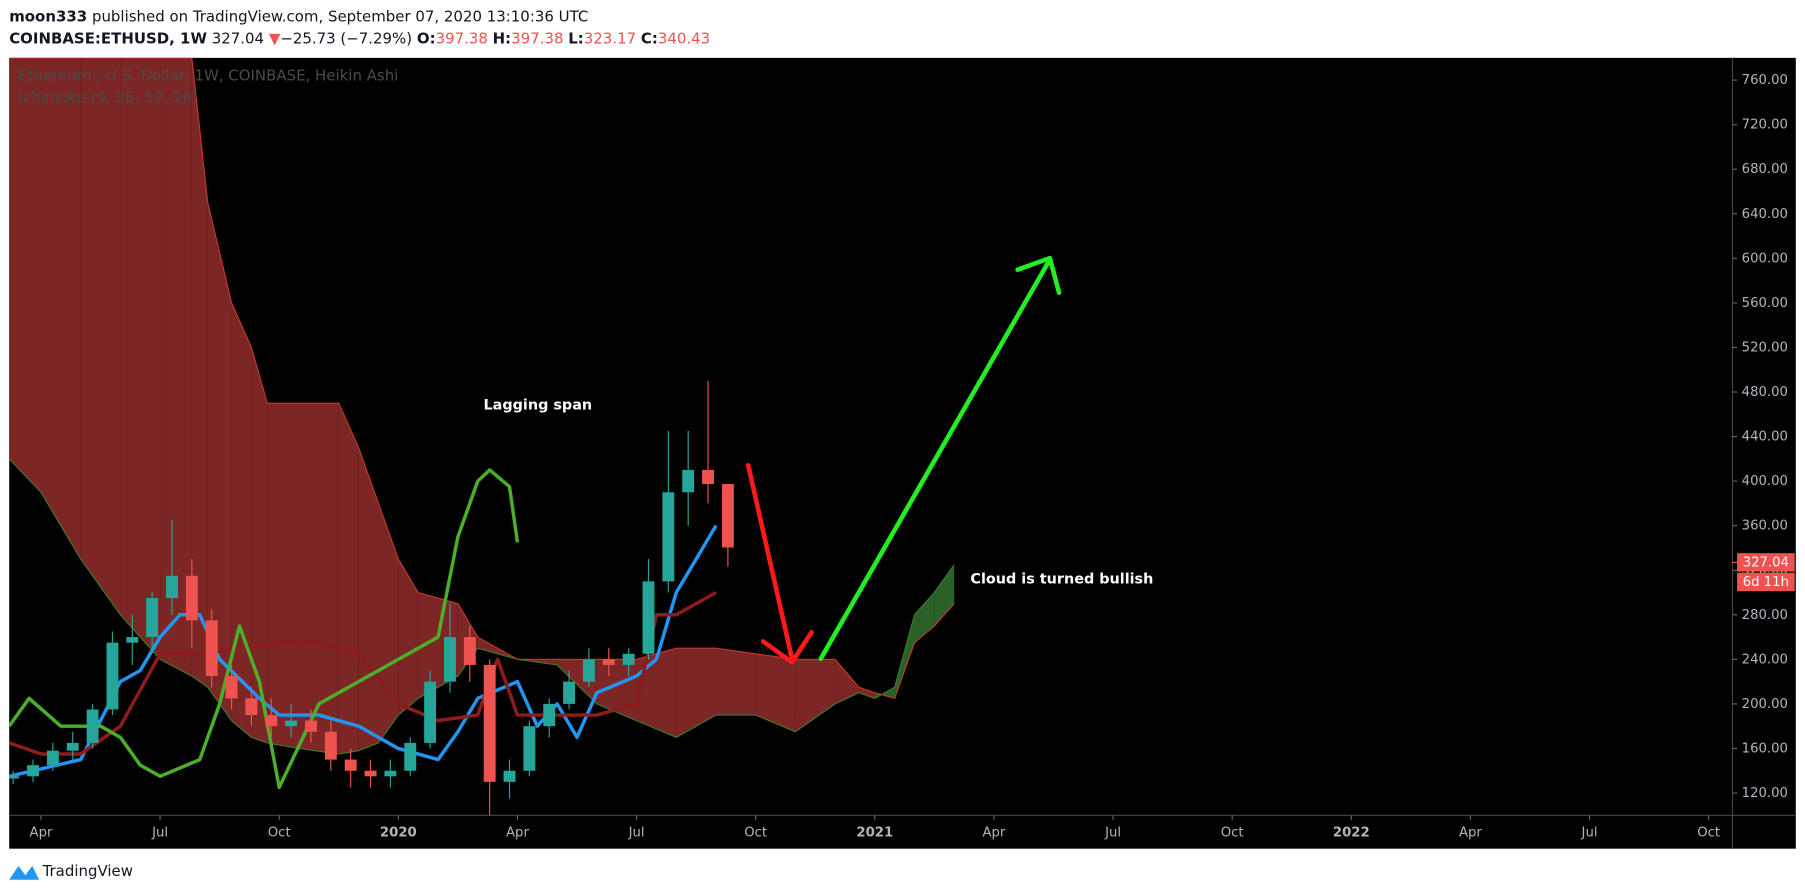  Describe the element at coordinates (1766, 582) in the screenshot. I see `countdown-label: 6d 11h` at that location.